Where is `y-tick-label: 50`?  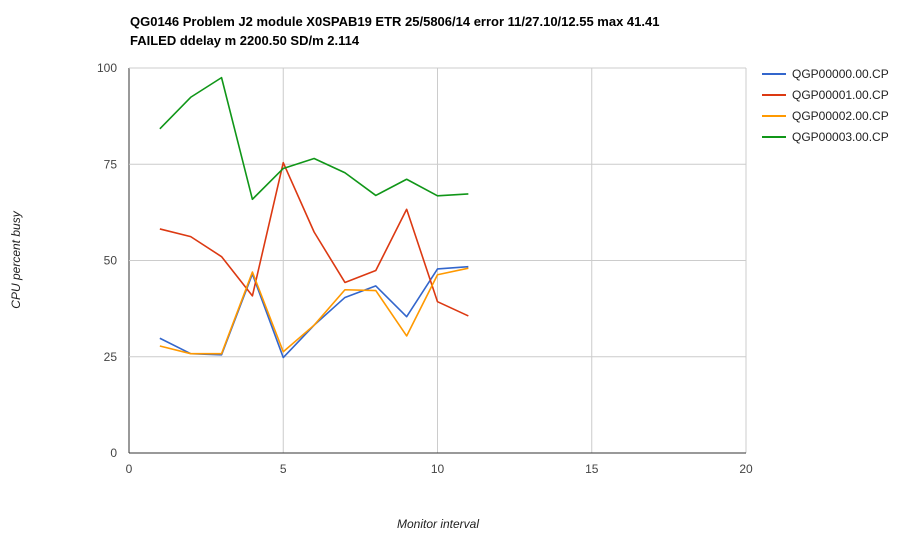
y-tick-label: 50 is located at coordinates (111, 261).